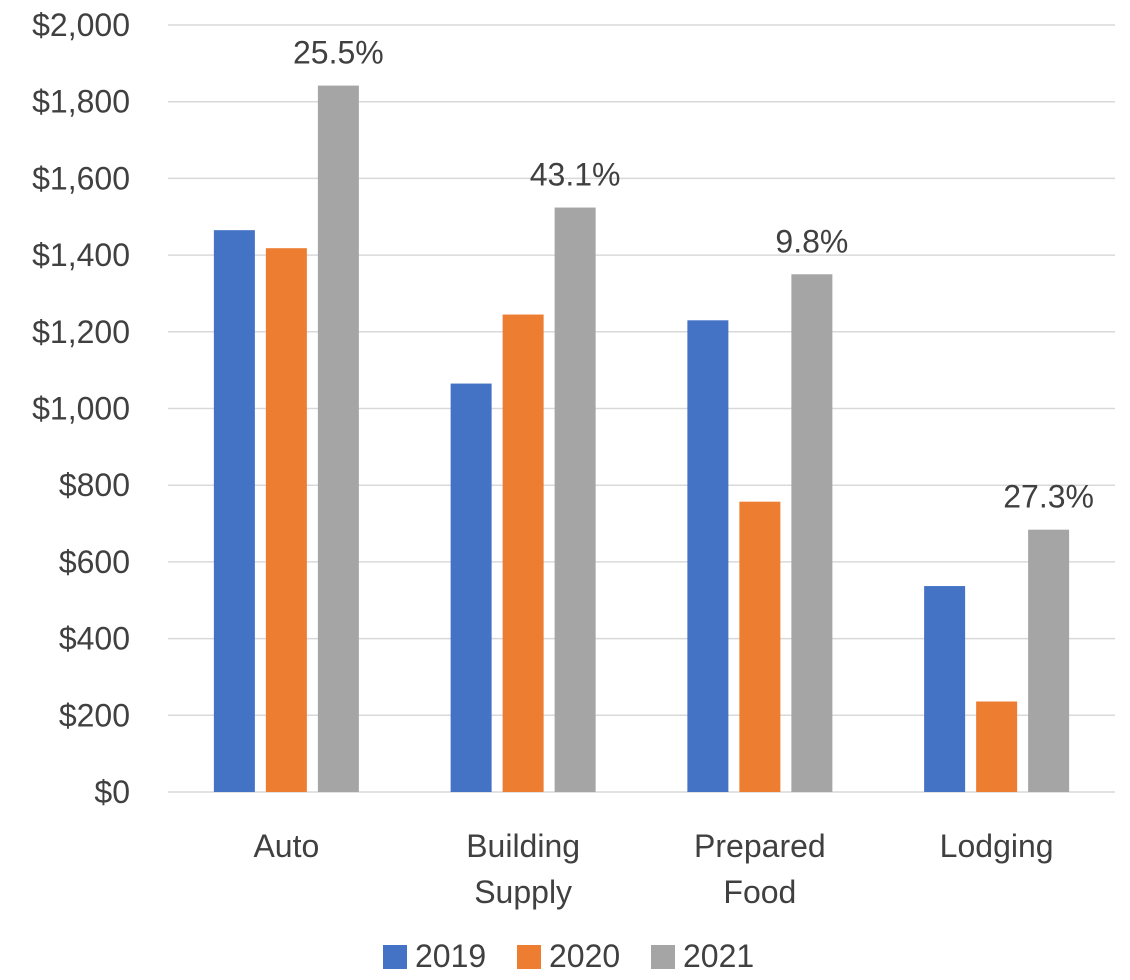  What do you see at coordinates (395, 957) in the screenshot?
I see `legend-swatch-2019` at bounding box center [395, 957].